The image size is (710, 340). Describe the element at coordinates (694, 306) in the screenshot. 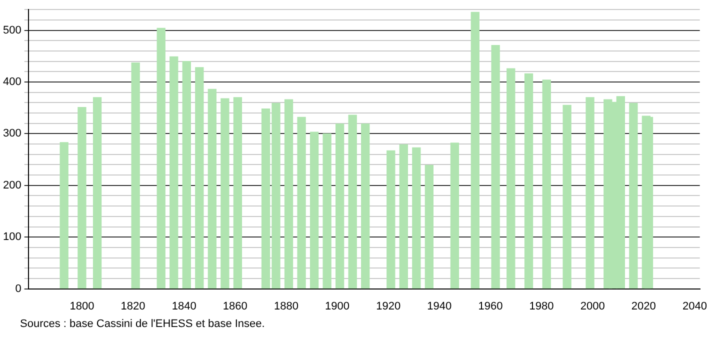

I see `x-tick-label: 2040` at that location.